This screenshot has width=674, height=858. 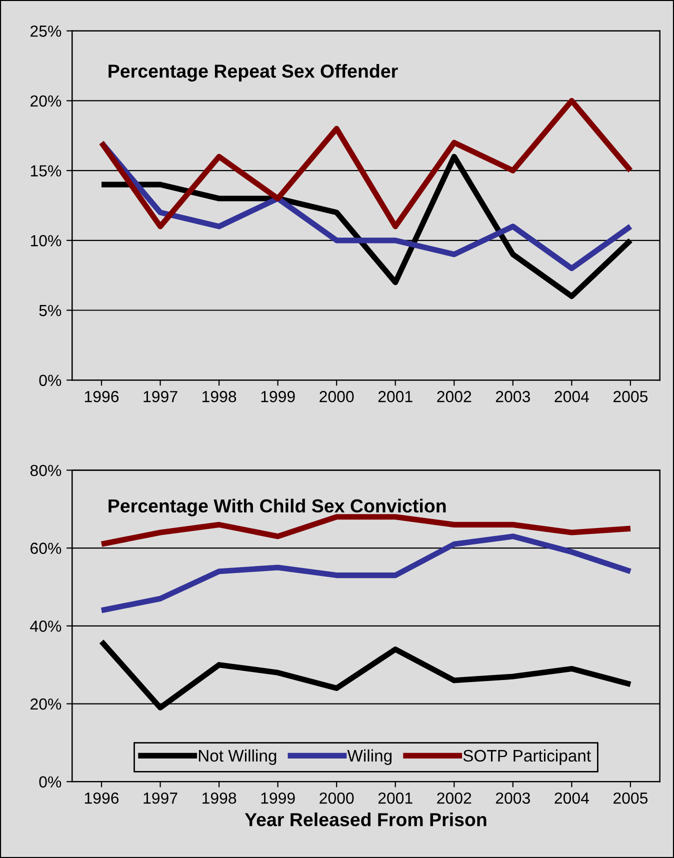 What do you see at coordinates (46, 31) in the screenshot?
I see `y-tick-label: 25%` at bounding box center [46, 31].